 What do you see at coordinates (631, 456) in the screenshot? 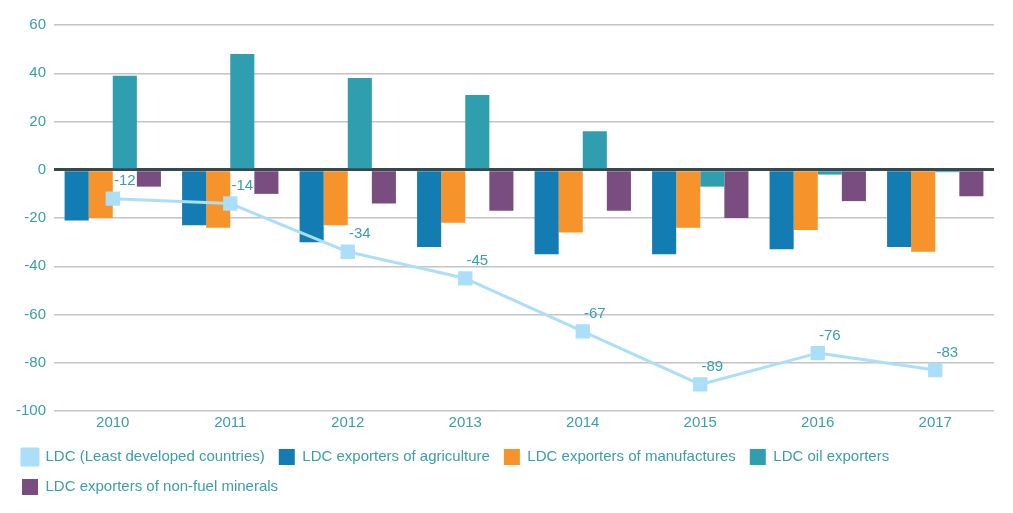
I see `legend-label: LDC exporters of manufactures` at bounding box center [631, 456].